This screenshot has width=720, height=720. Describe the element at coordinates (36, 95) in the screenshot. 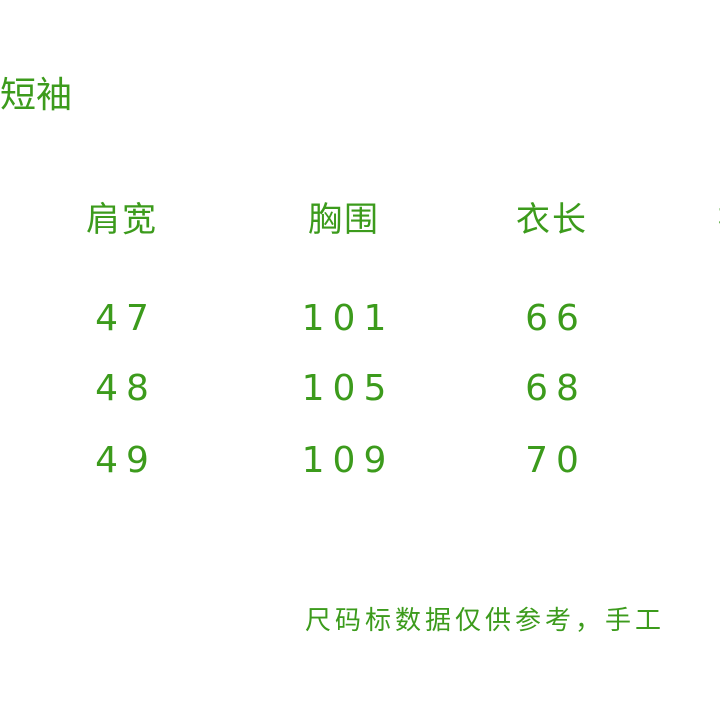

I see `title: 短袖` at that location.